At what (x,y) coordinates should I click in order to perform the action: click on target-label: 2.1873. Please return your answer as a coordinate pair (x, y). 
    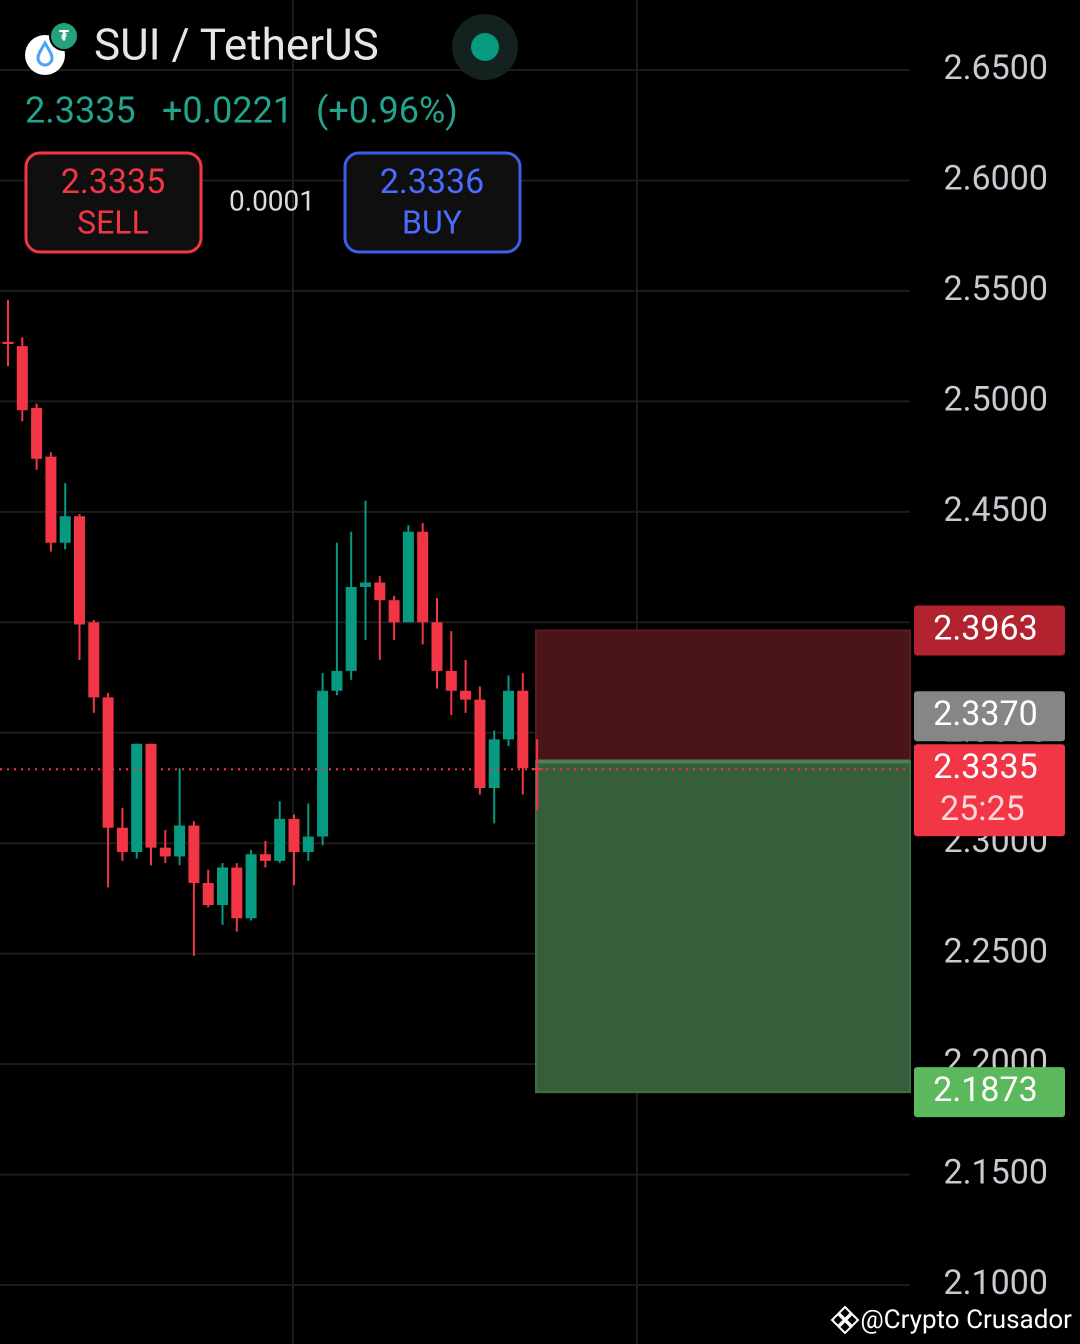
    Looking at the image, I should click on (985, 1090).